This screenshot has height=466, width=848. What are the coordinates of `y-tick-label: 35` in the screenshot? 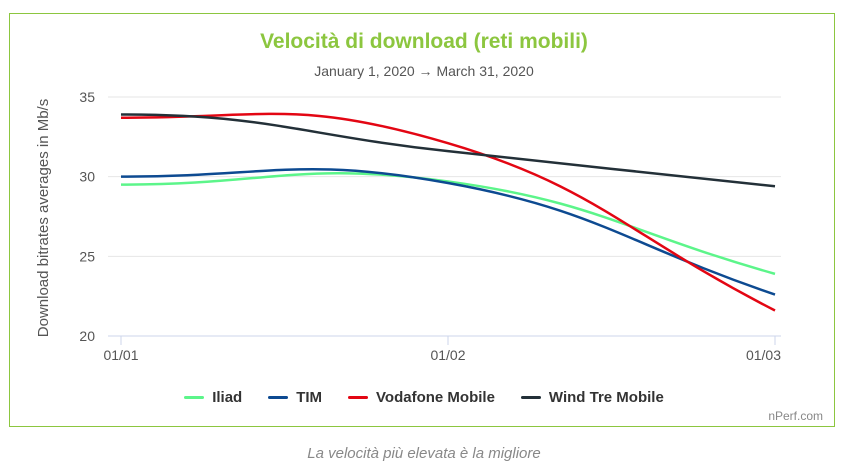 It's located at (87, 97).